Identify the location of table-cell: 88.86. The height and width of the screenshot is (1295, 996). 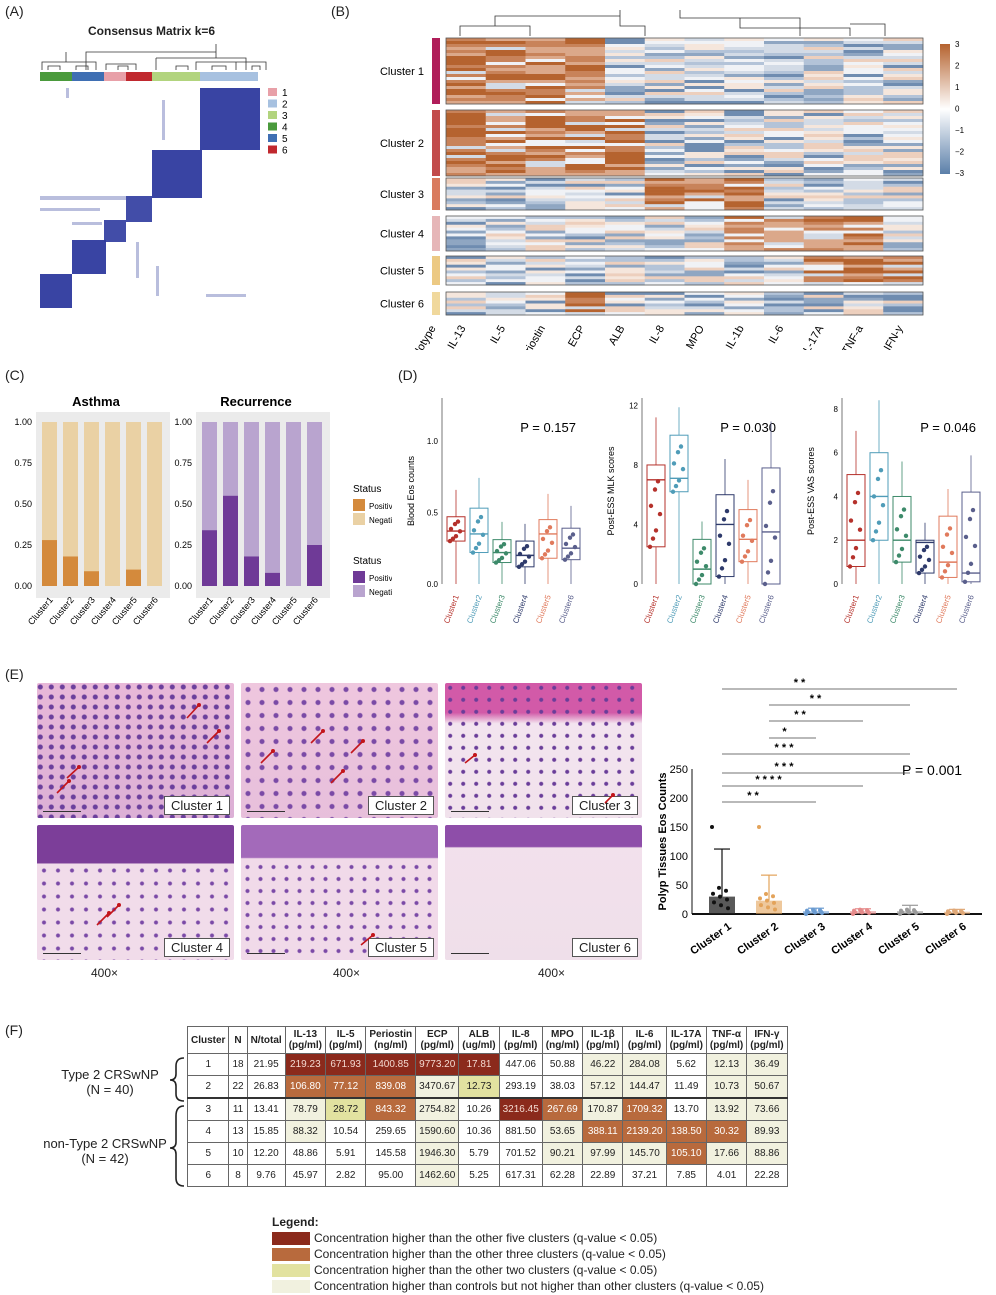
(767, 1153).